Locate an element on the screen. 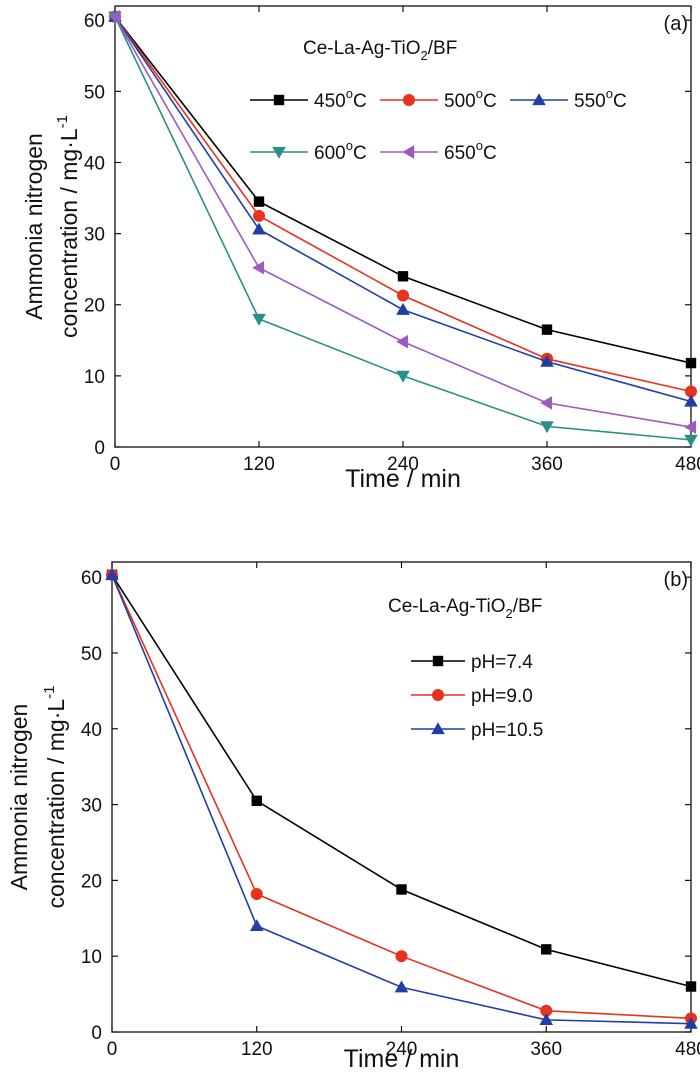  legend-item: 500oC is located at coordinates (438, 99).